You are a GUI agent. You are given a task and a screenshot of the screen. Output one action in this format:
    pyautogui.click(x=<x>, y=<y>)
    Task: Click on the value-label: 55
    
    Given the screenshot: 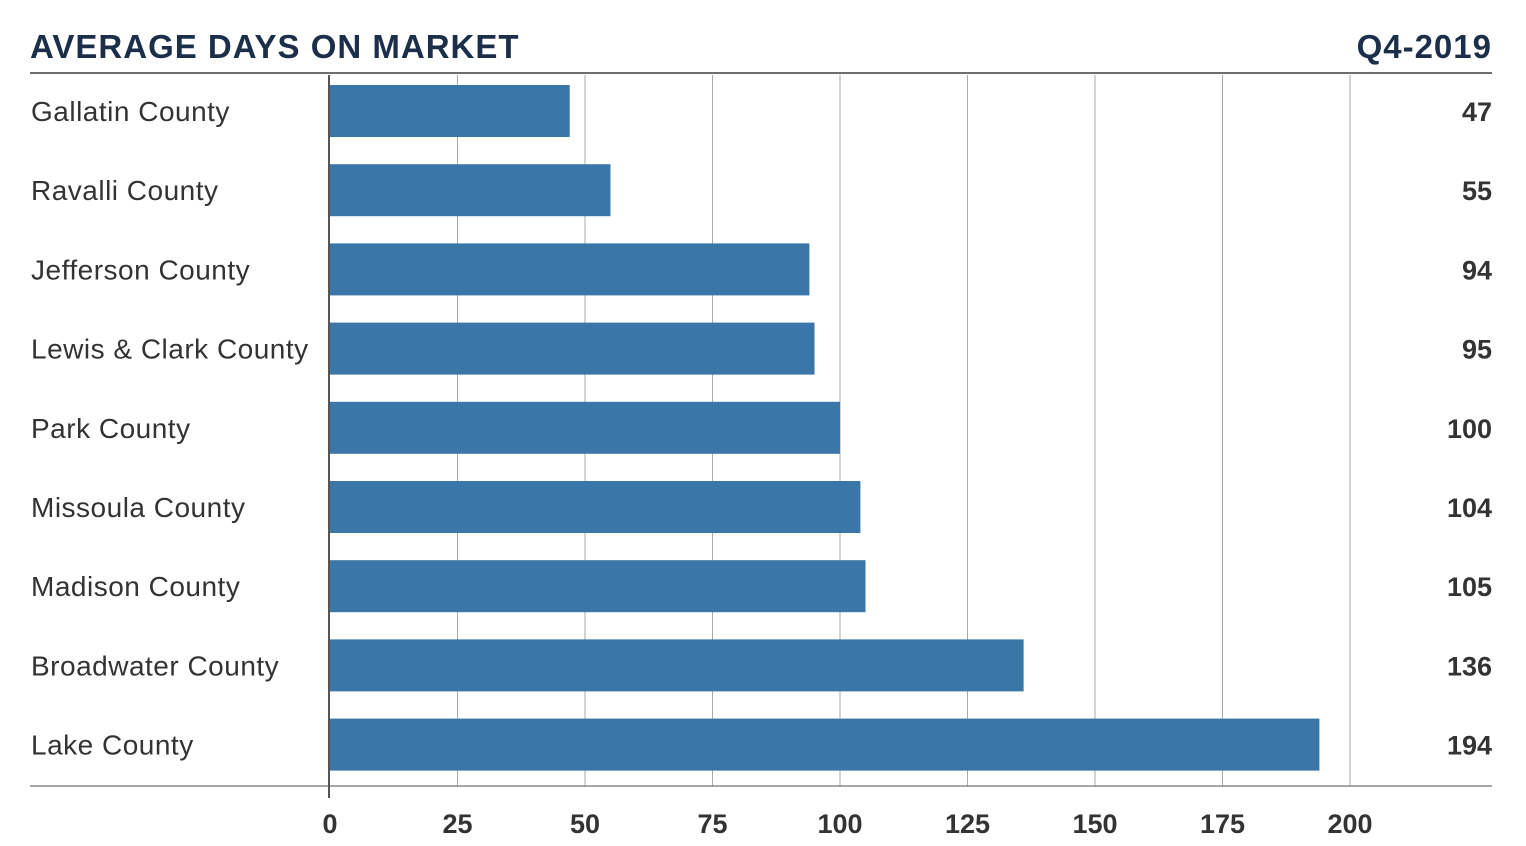 What is the action you would take?
    pyautogui.click(x=1477, y=191)
    